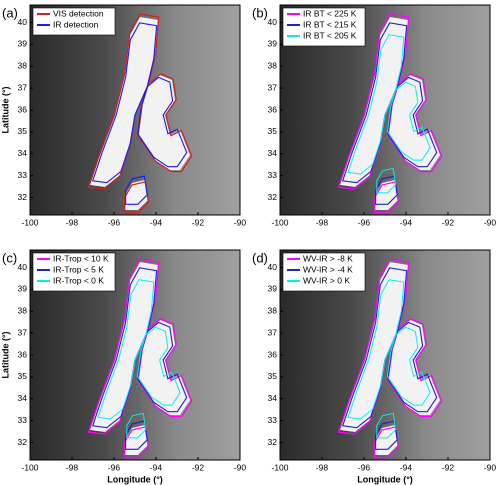  Describe the element at coordinates (74, 21) in the screenshot. I see `legend-box` at that location.